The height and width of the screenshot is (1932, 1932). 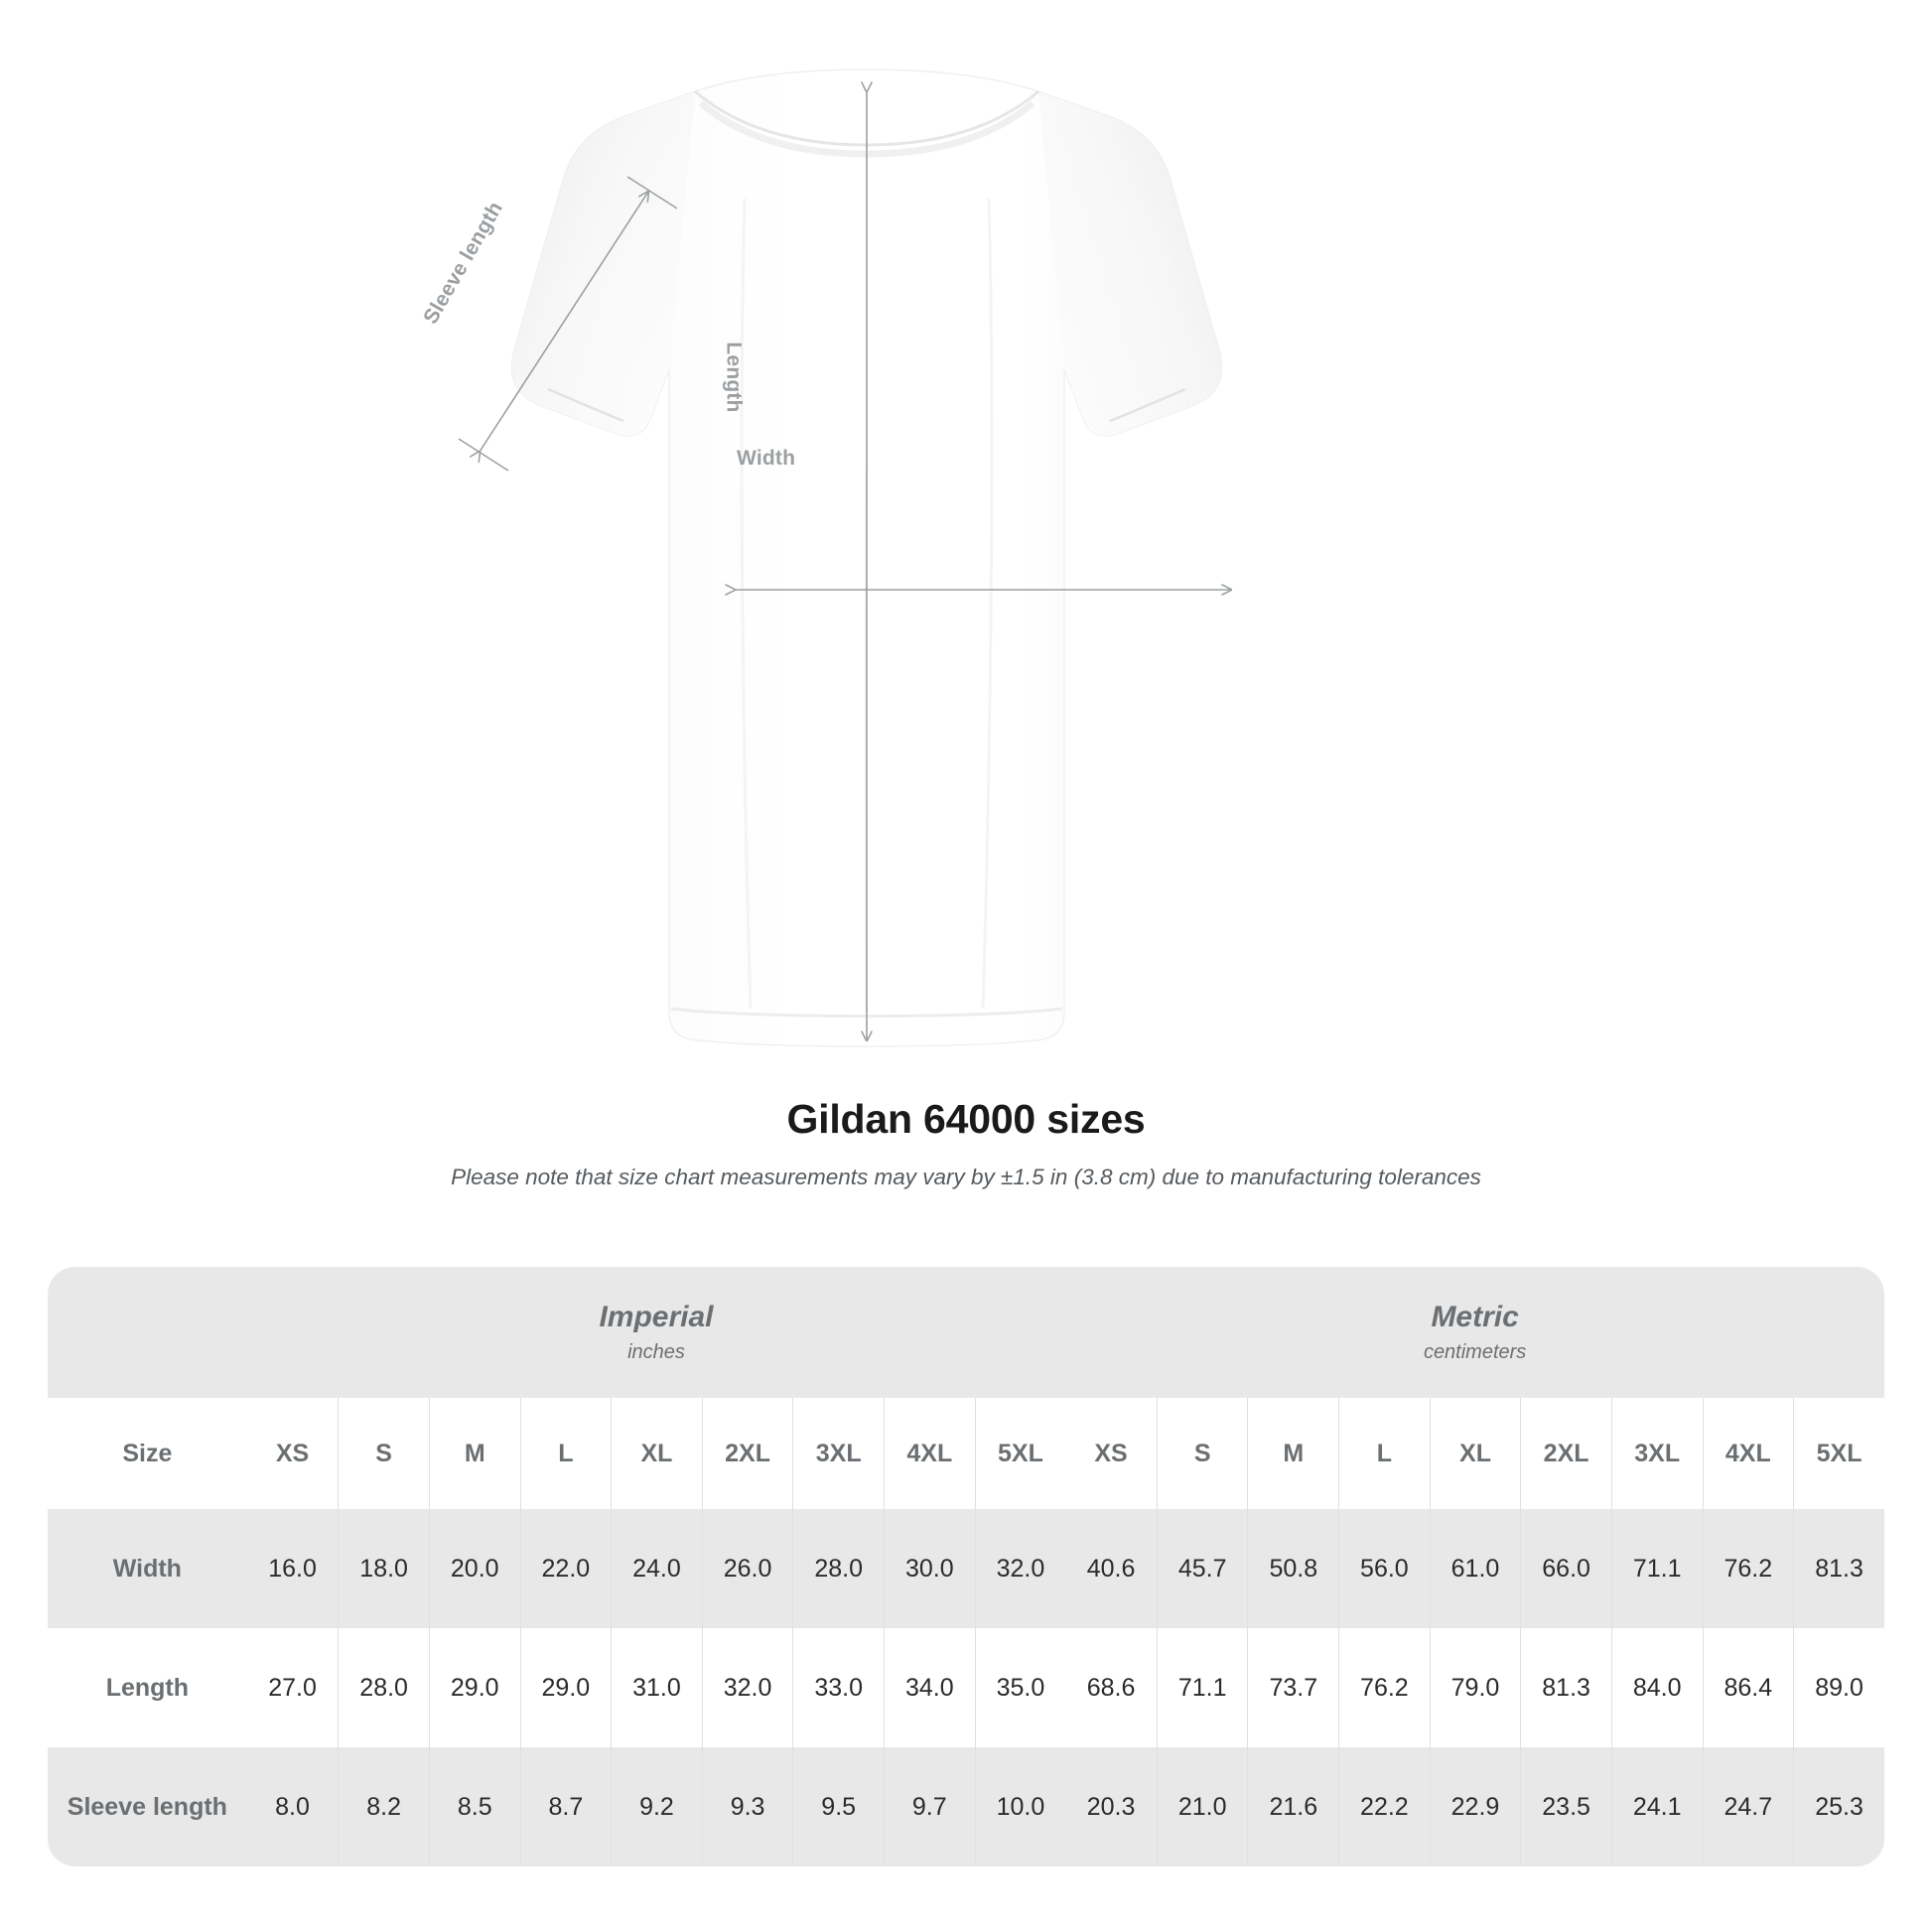 I want to click on unit-group-metric: Metric centimeters, so click(x=1475, y=1332).